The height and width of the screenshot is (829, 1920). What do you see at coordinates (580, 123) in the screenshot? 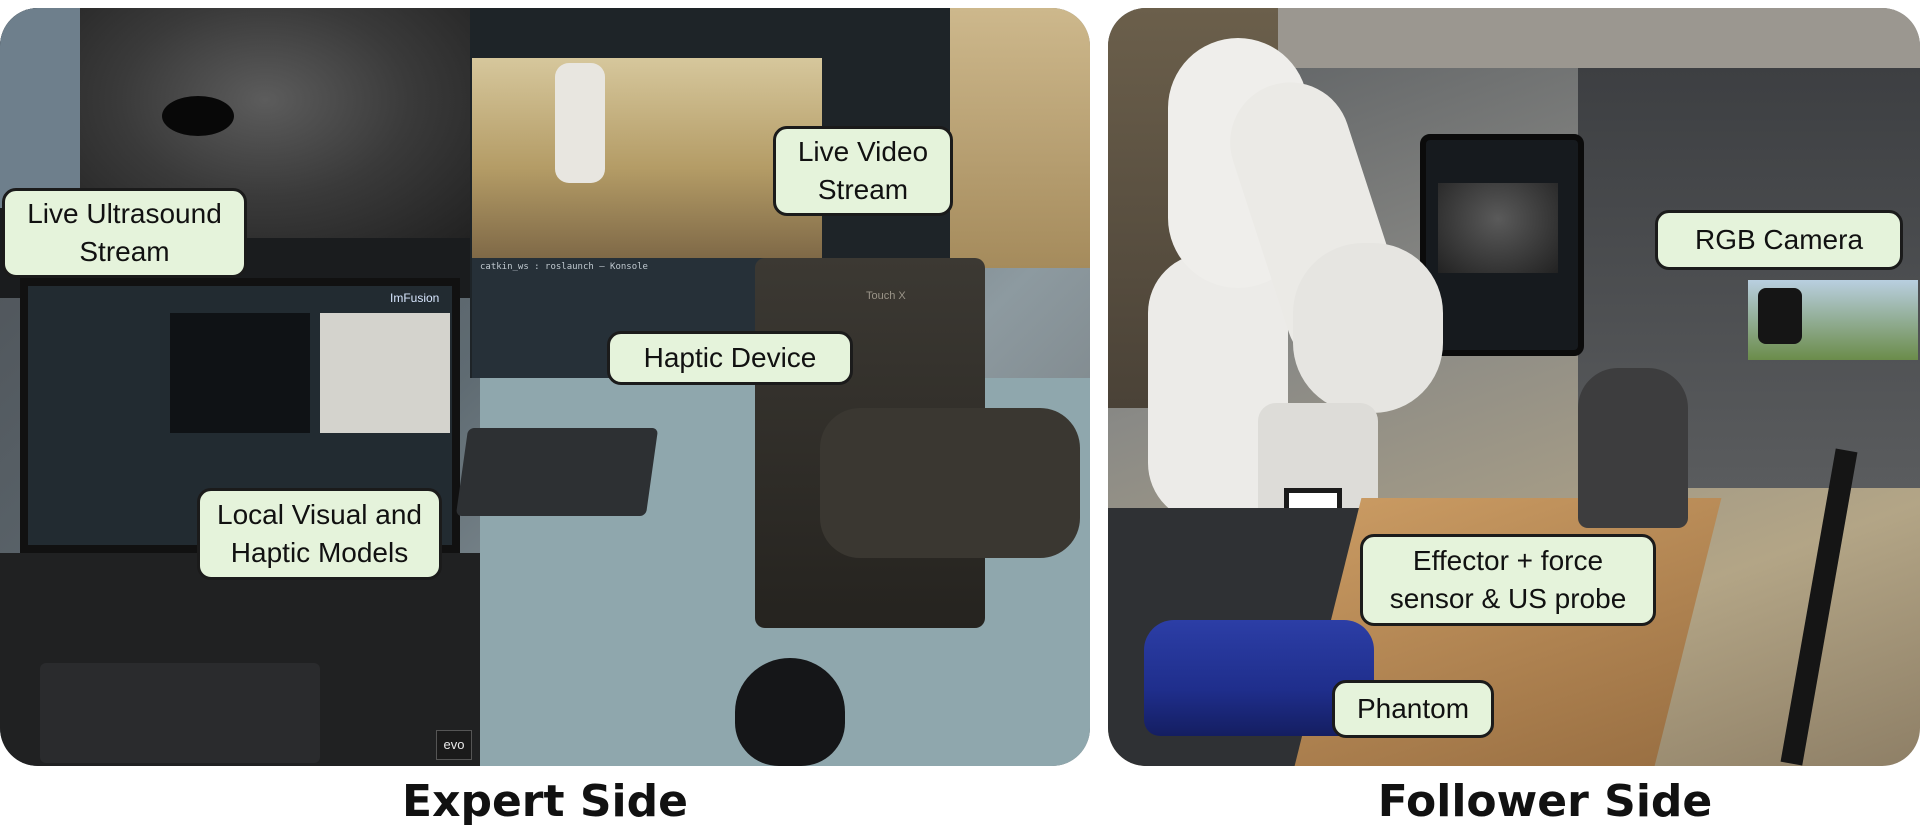
I see `video-robot-thumbnail` at bounding box center [580, 123].